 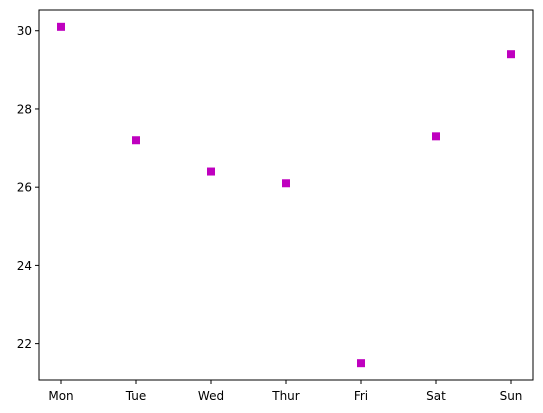 What do you see at coordinates (285, 396) in the screenshot?
I see `x-tick-label: Thur` at bounding box center [285, 396].